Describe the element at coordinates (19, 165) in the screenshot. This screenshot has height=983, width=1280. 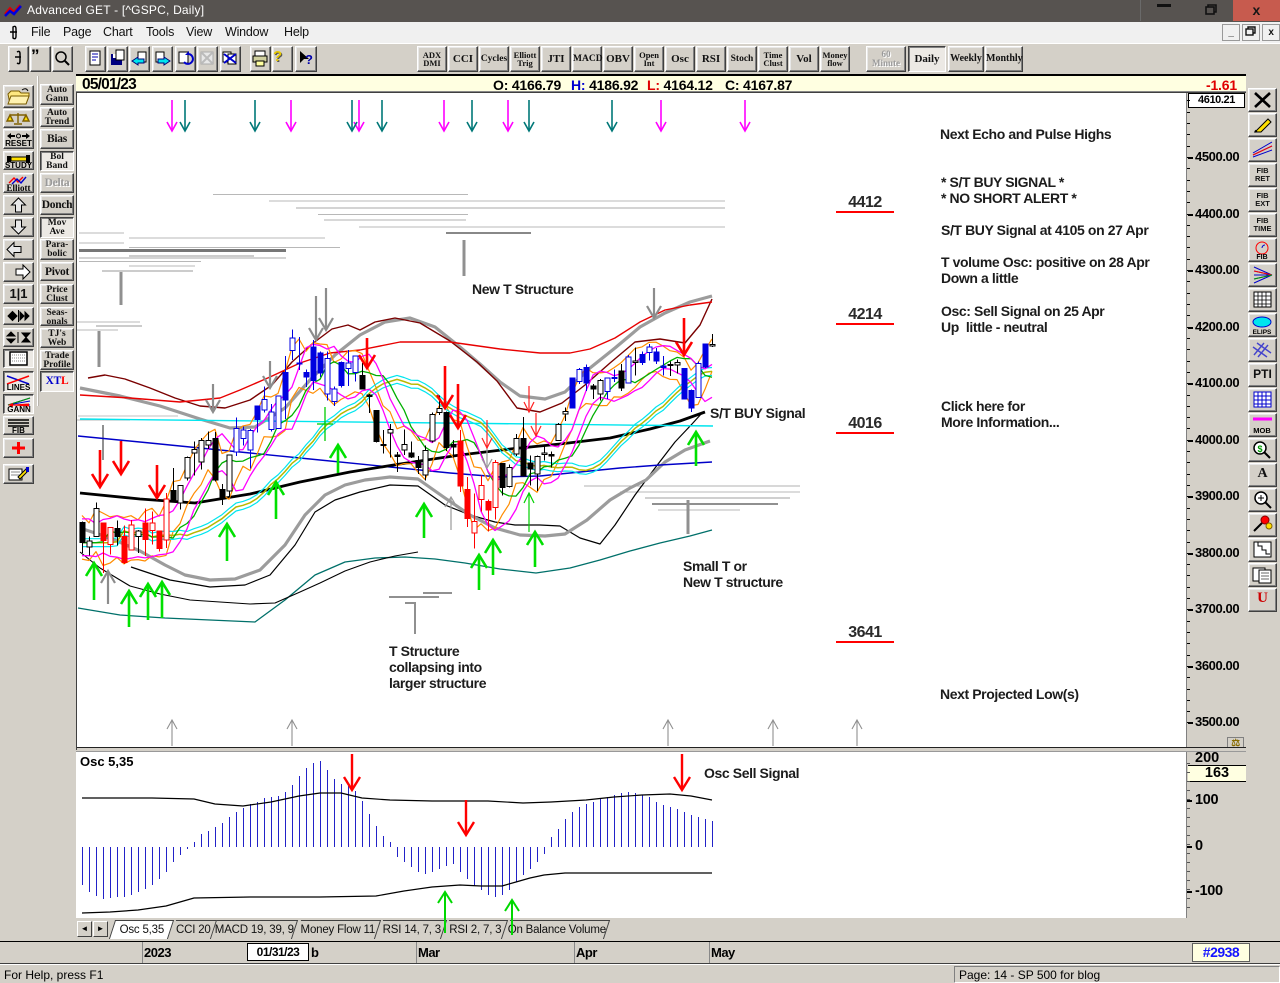
I see `svg-text: STUDY` at that location.